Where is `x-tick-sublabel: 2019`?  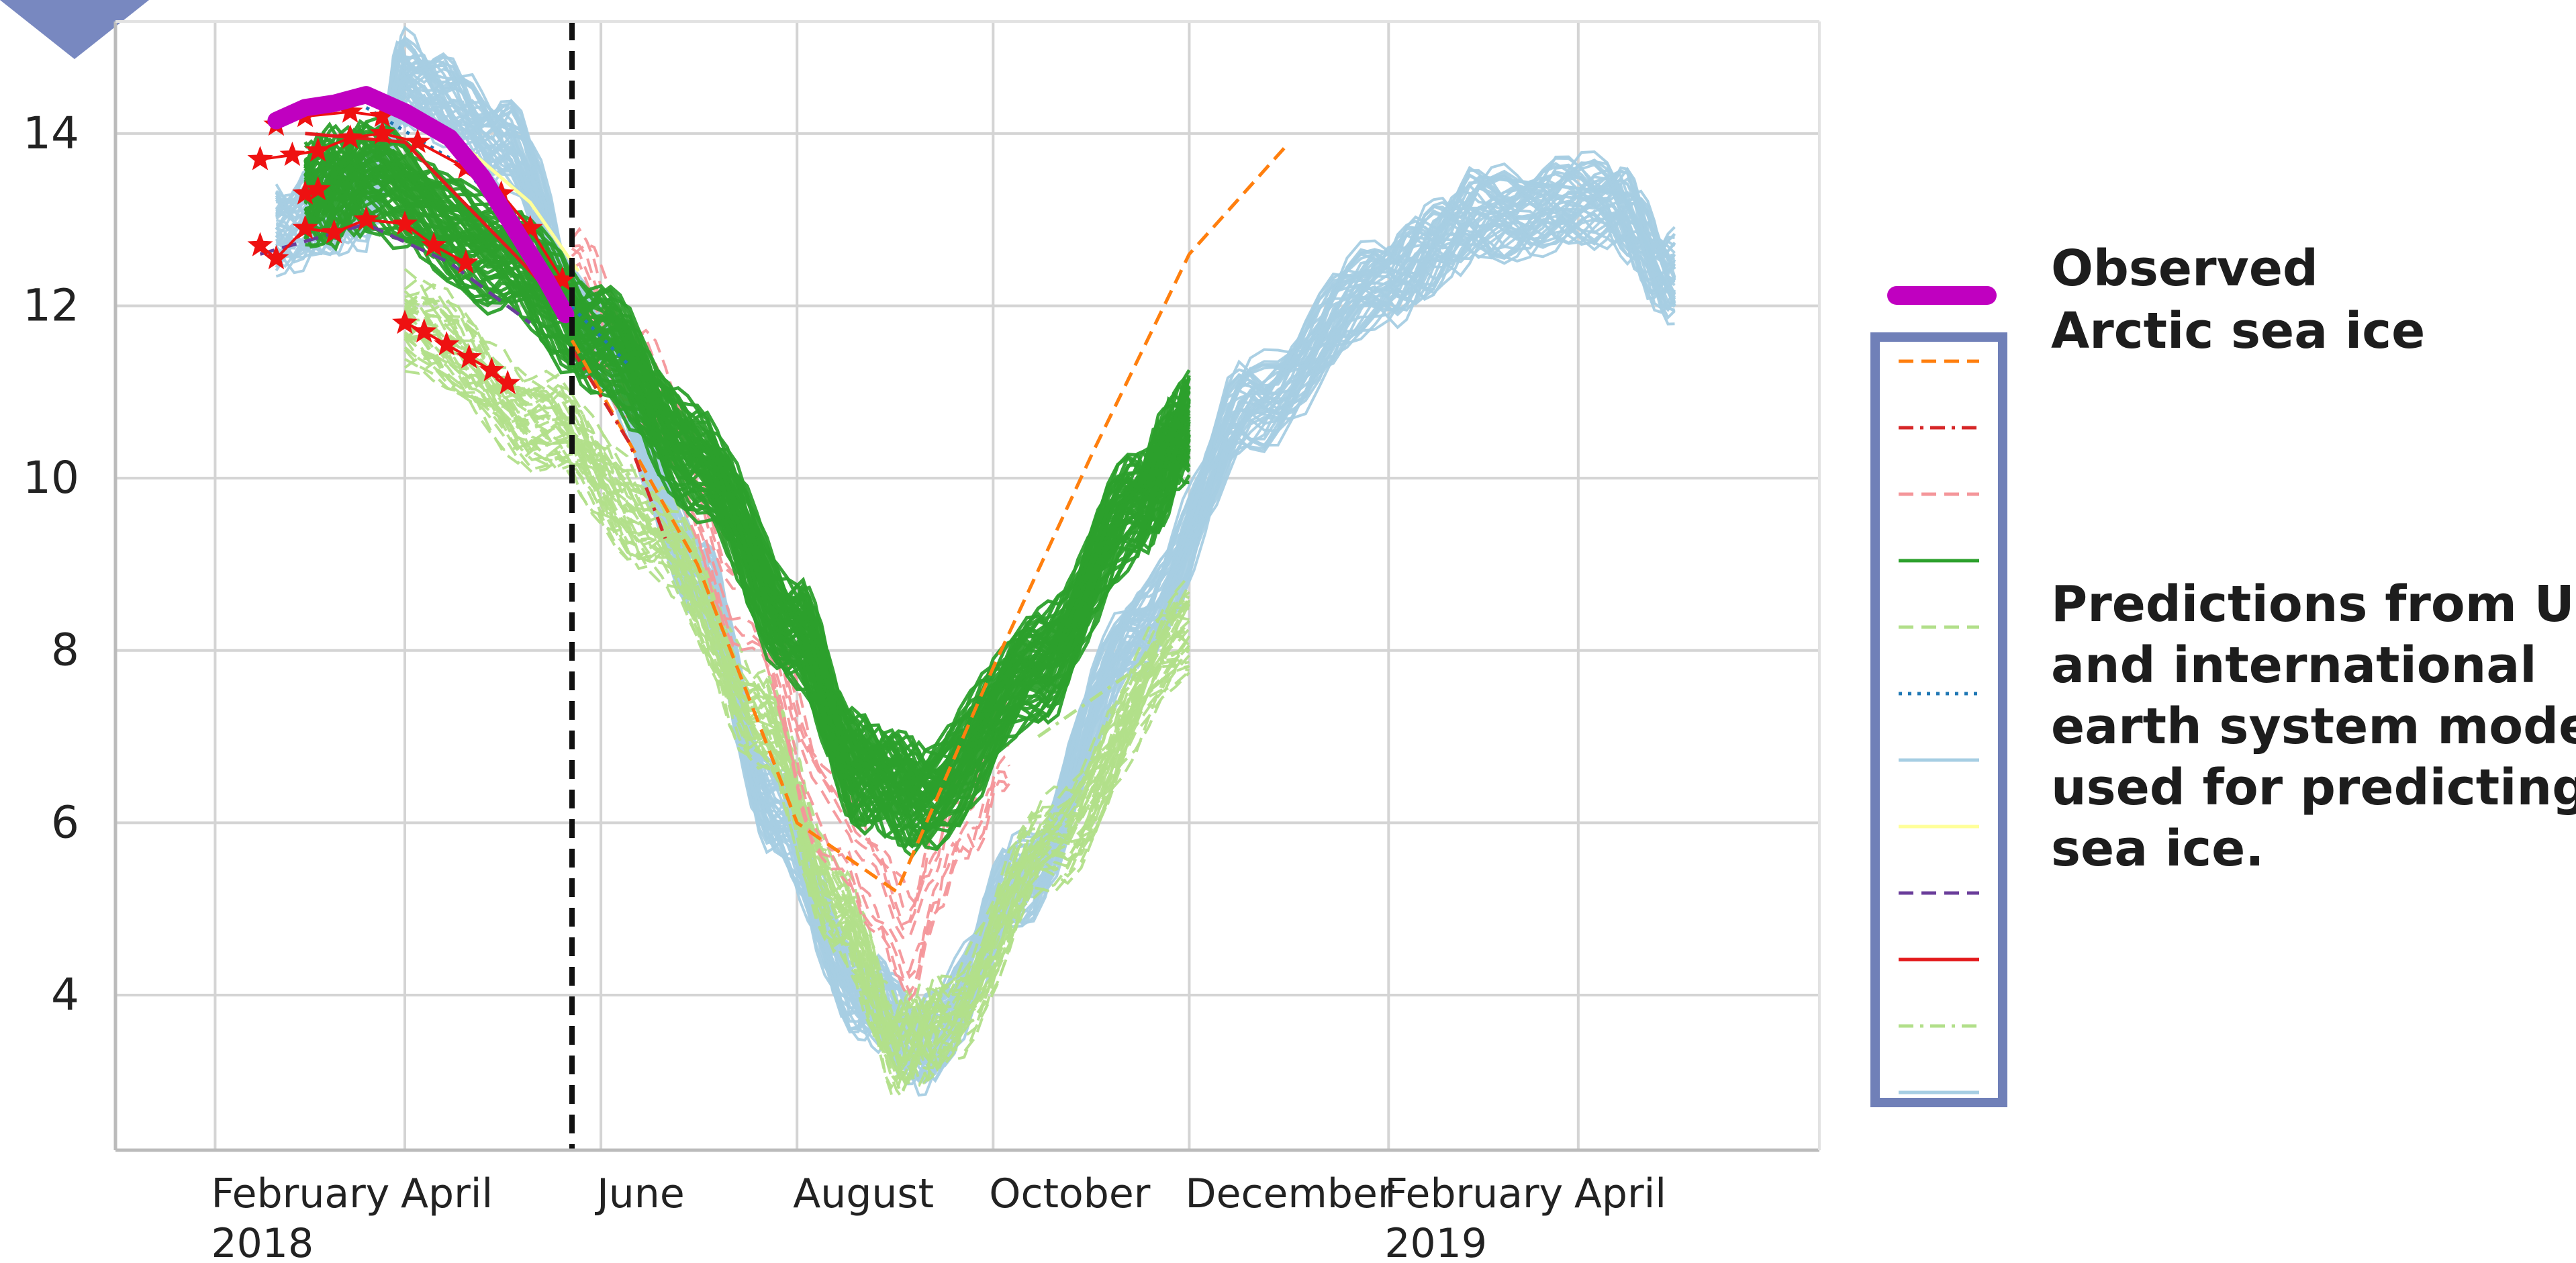
x-tick-sublabel: 2019 is located at coordinates (1435, 1241).